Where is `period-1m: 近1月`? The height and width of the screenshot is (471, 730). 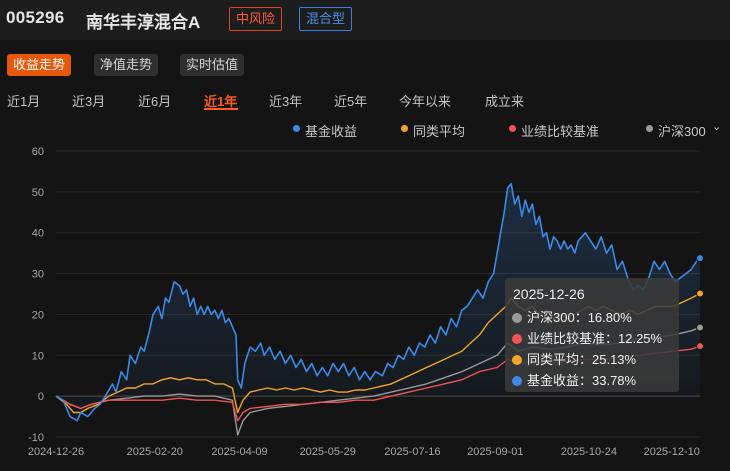
period-1m: 近1月 is located at coordinates (24, 101).